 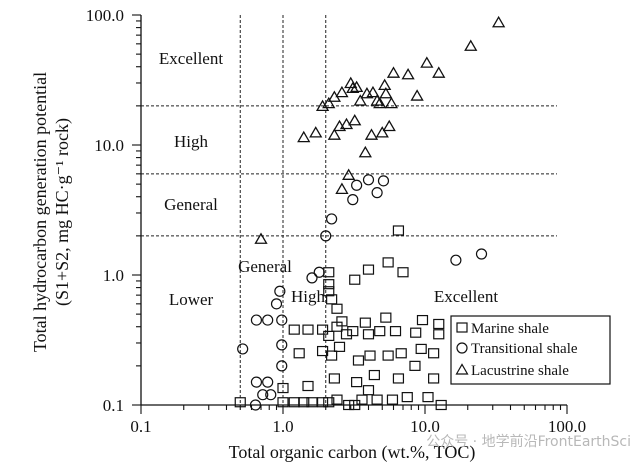 I want to click on legend-label-transitional: Transitional shale, so click(x=524, y=349).